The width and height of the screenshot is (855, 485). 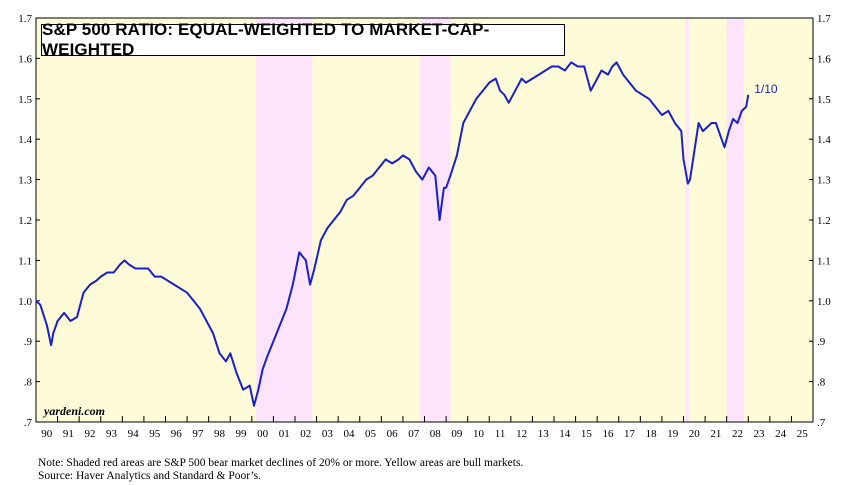 I want to click on last-value-label: 1/10, so click(x=766, y=89).